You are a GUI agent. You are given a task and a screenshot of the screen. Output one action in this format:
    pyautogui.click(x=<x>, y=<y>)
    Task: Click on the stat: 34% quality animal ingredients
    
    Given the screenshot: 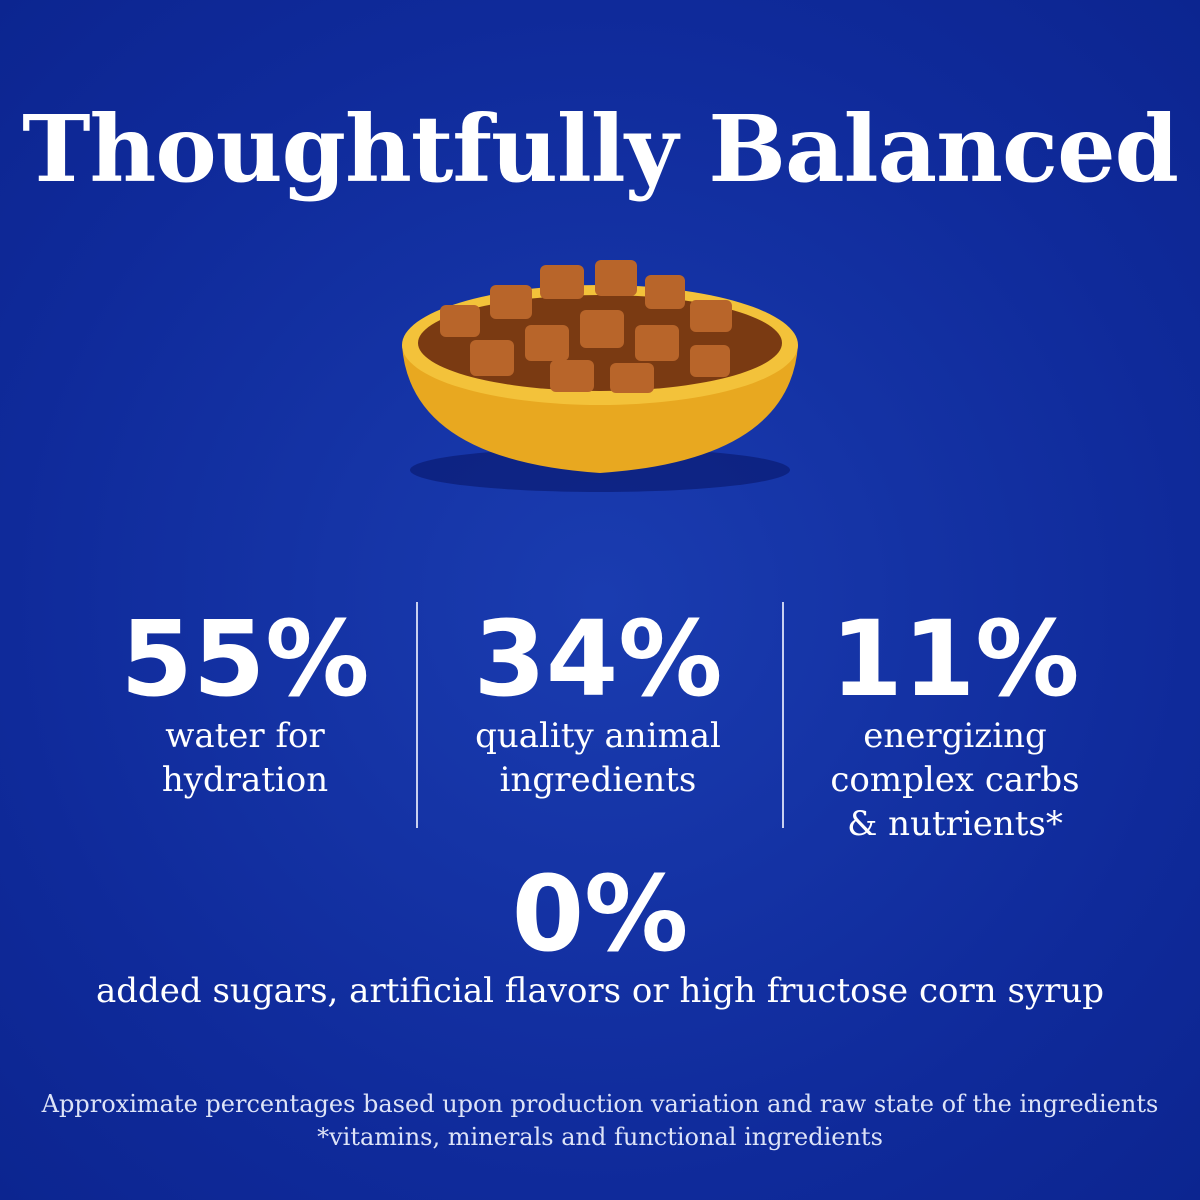 What is the action you would take?
    pyautogui.click(x=598, y=700)
    